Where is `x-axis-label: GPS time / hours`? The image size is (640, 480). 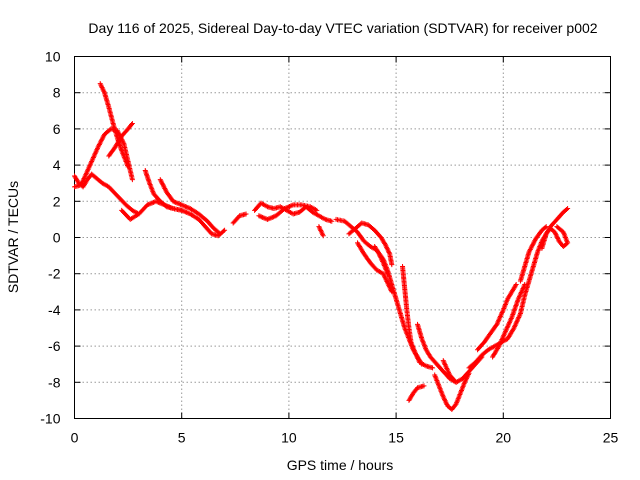
x-axis-label: GPS time / hours is located at coordinates (340, 465).